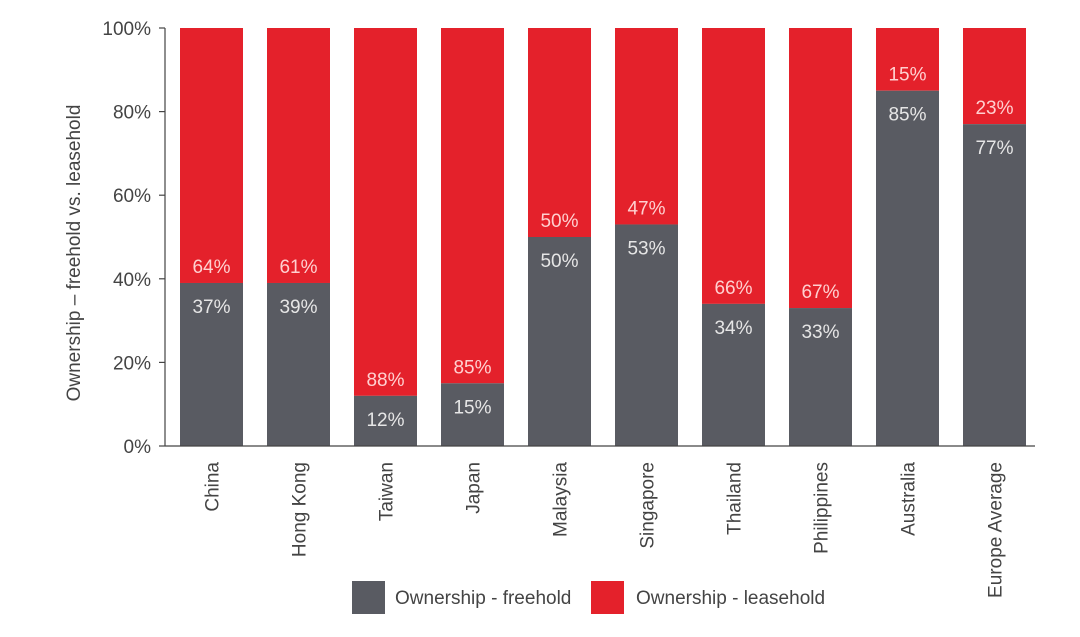 This screenshot has height=637, width=1080. Describe the element at coordinates (483, 598) in the screenshot. I see `legend-label-freehold: Ownership - freehold` at that location.